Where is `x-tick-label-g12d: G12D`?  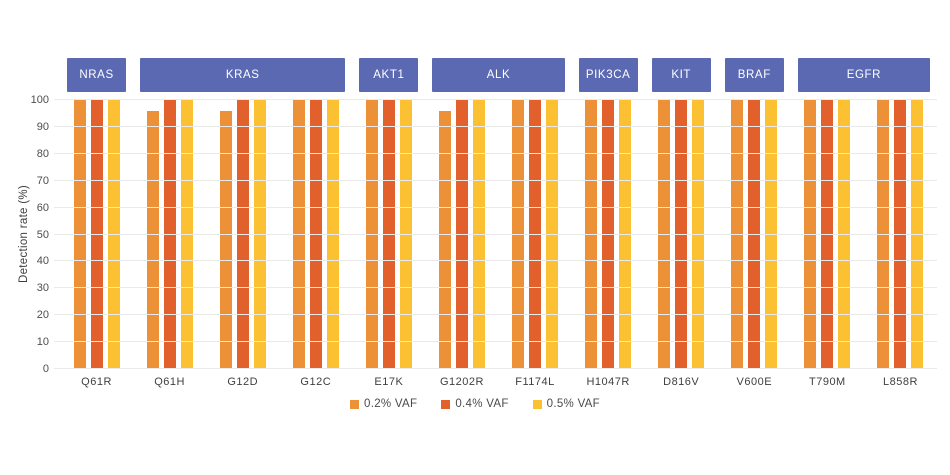
x-tick-label-g12d: G12D is located at coordinates (243, 382).